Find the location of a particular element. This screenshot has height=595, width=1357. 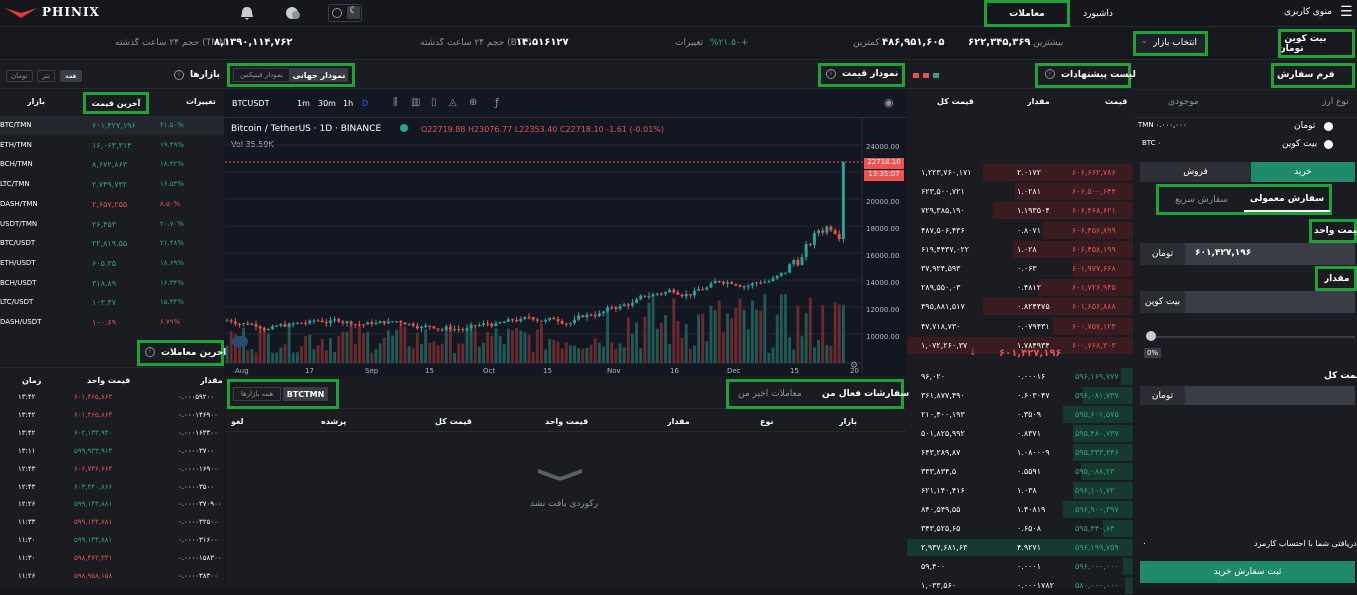

market-row: ۱۸.۶۹% ۶۰۵.۳۵ ETH/USDT is located at coordinates (112, 263).